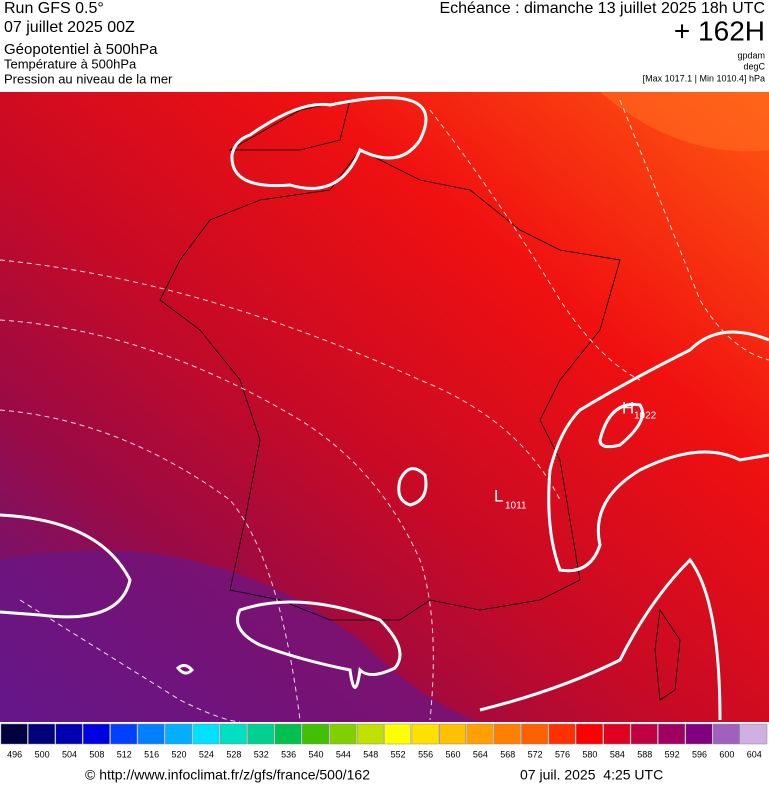 This screenshot has width=769, height=786. I want to click on pressure-range: [Max 1017.1 | Min 1010.4] hPa, so click(704, 78).